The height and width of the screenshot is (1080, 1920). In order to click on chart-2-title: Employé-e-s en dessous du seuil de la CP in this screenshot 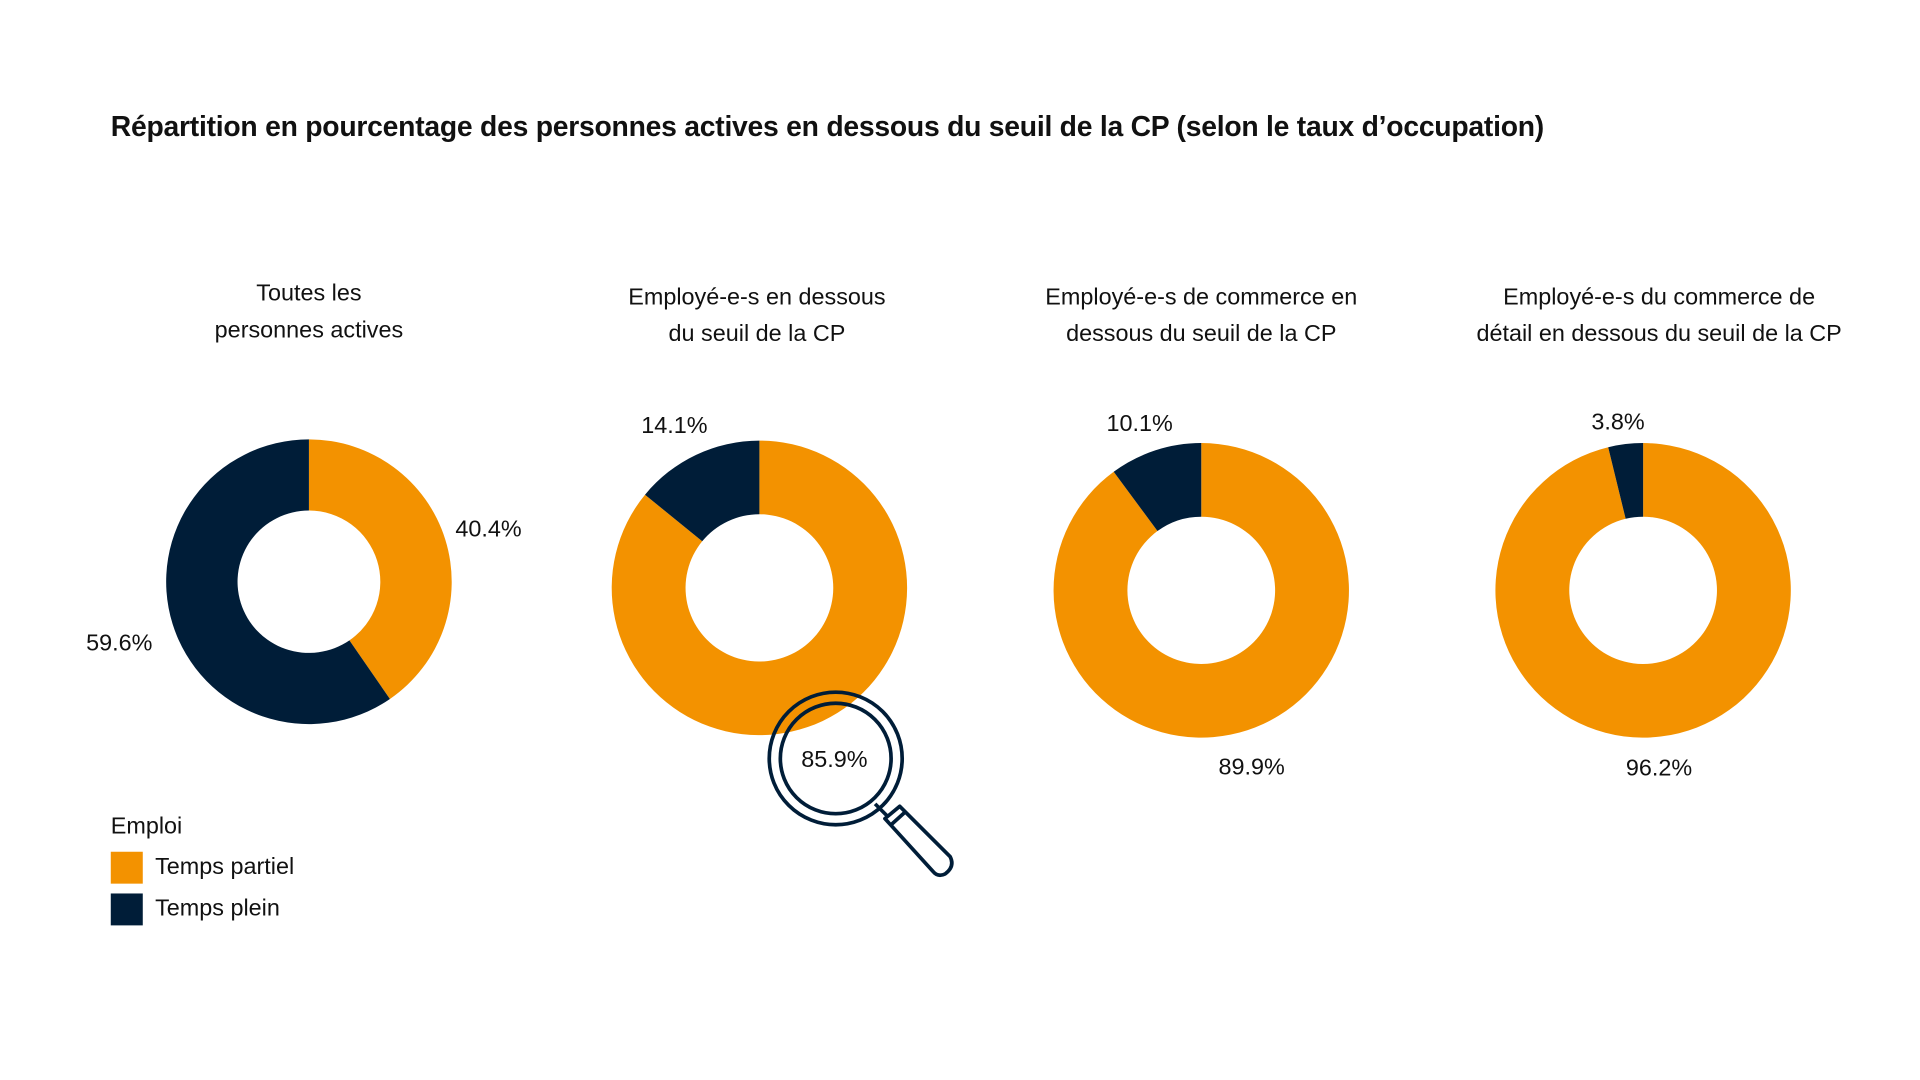, I will do `click(756, 317)`.